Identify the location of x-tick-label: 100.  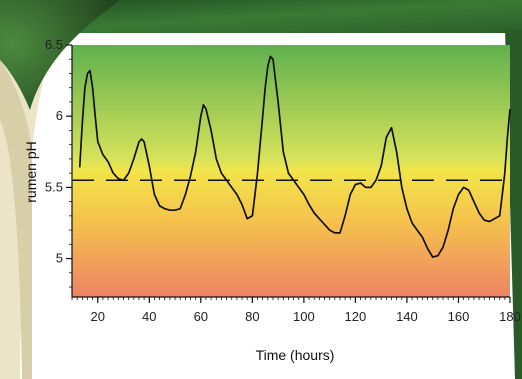
(304, 316).